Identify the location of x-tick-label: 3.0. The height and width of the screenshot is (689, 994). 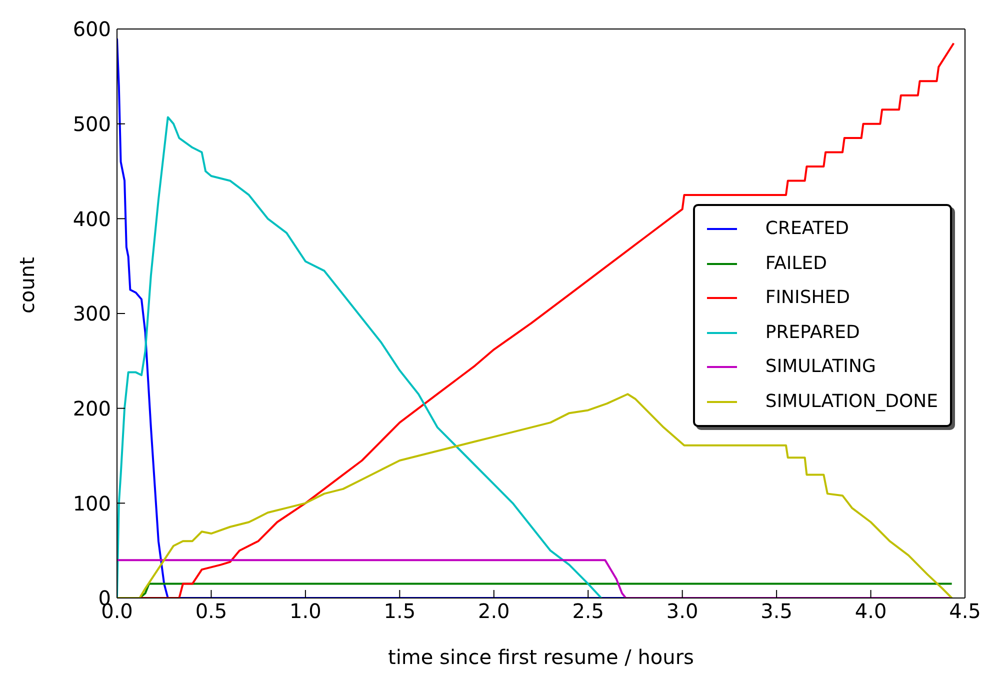
(682, 611).